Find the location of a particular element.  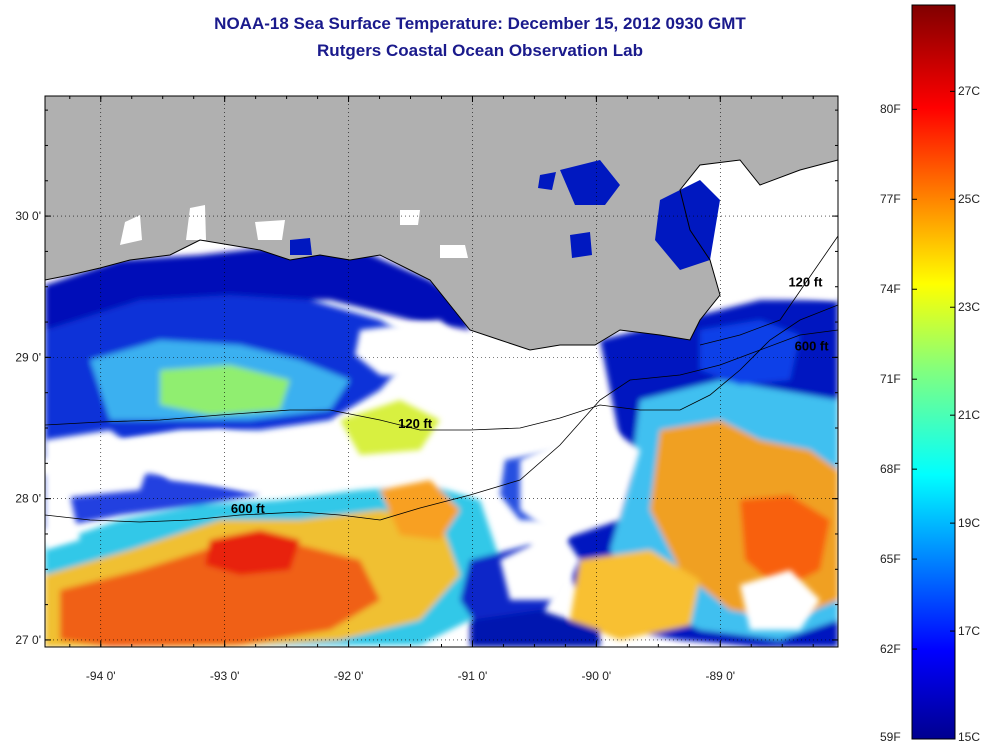

lon-tick-label: -94 0' is located at coordinates (101, 676).